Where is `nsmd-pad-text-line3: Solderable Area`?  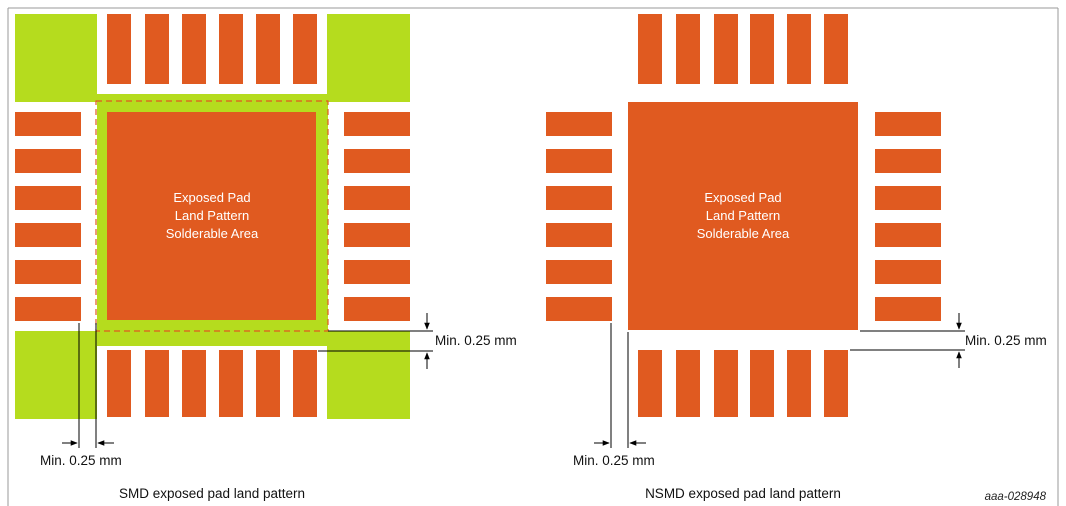 nsmd-pad-text-line3: Solderable Area is located at coordinates (743, 233).